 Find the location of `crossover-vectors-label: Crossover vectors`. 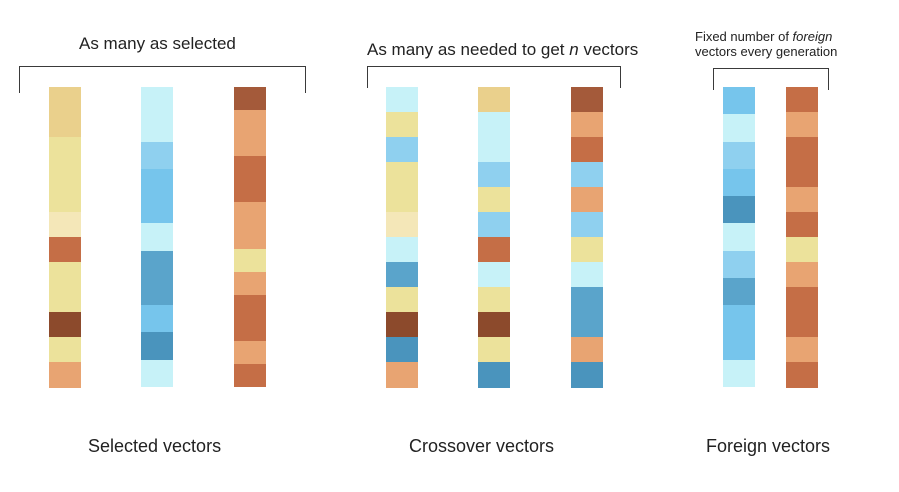

crossover-vectors-label: Crossover vectors is located at coordinates (482, 446).